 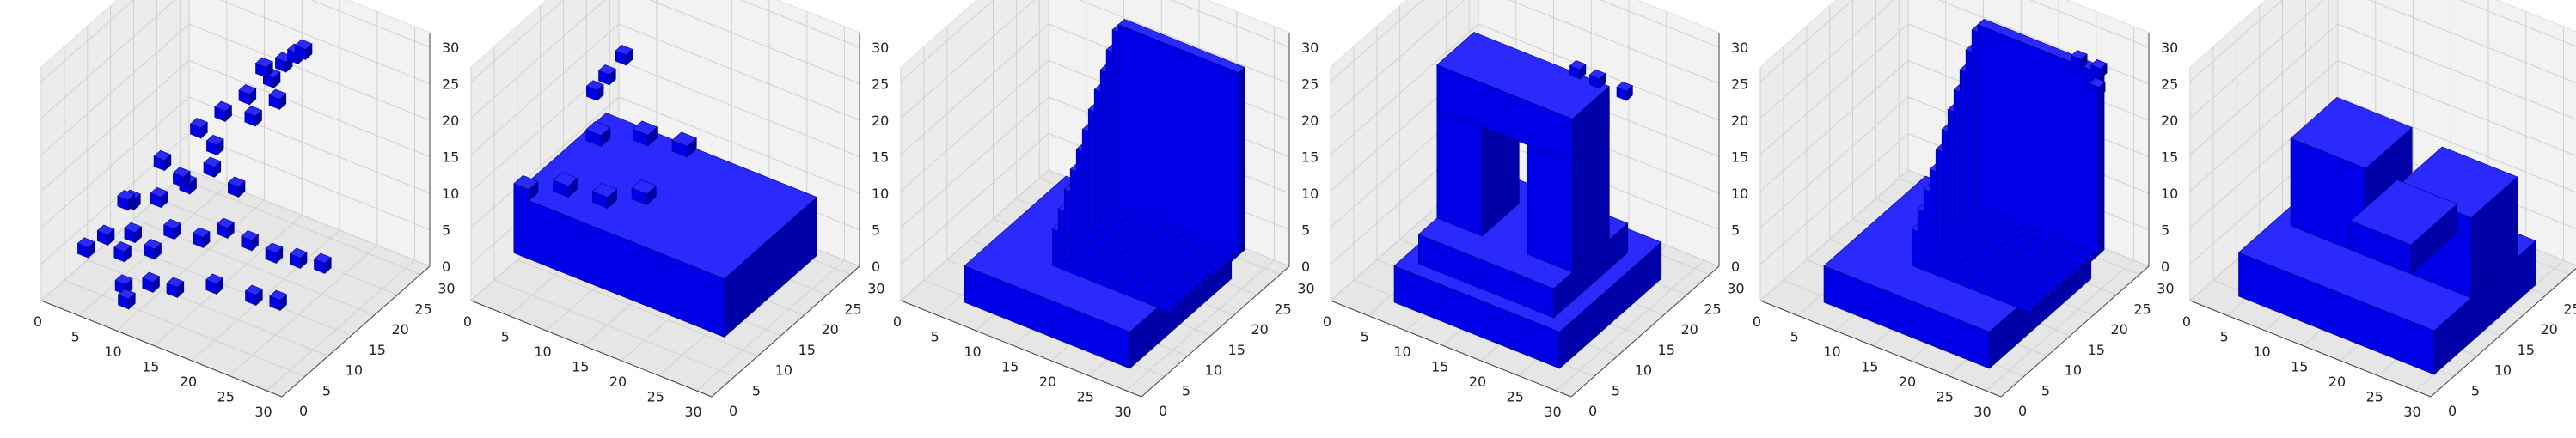 What do you see at coordinates (1735, 267) in the screenshot?
I see `z-tick-label: 0` at bounding box center [1735, 267].